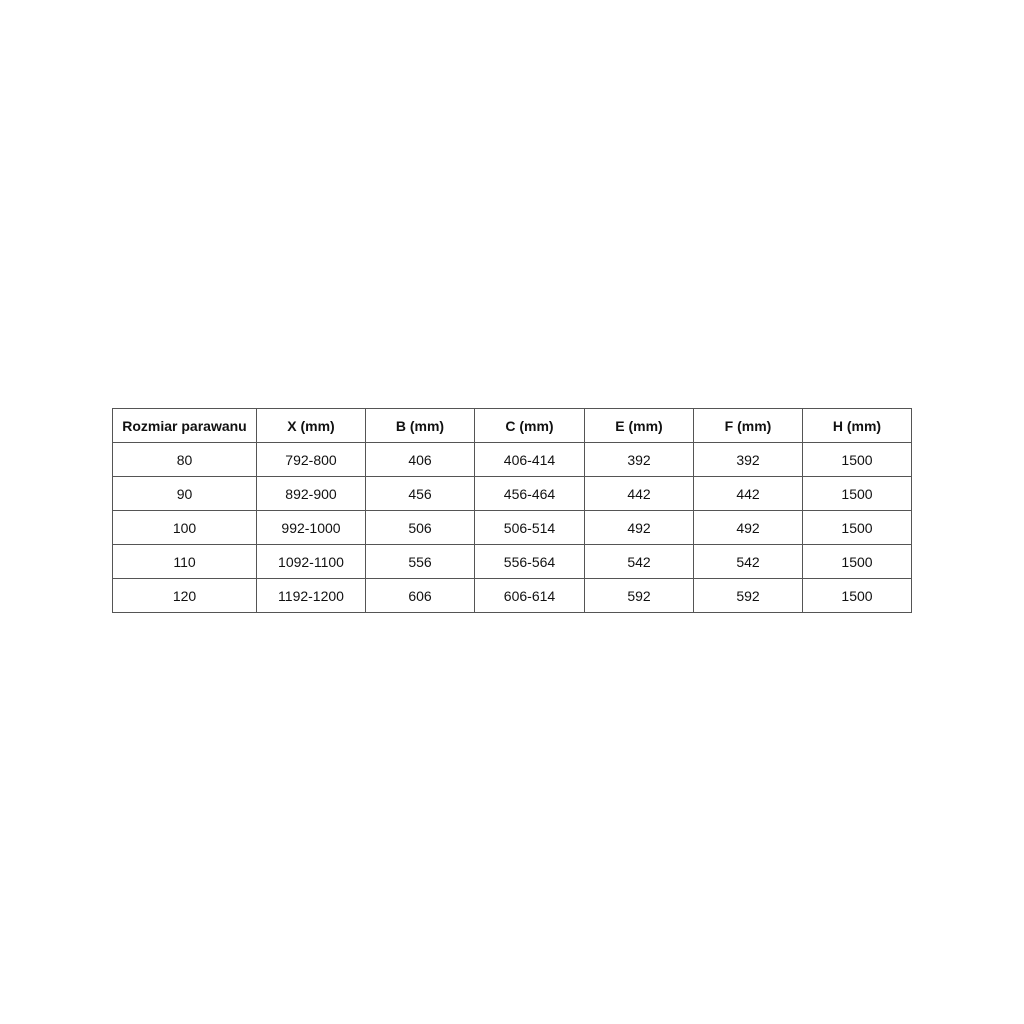 This screenshot has height=1024, width=1024. I want to click on table-cell: 110, so click(184, 561).